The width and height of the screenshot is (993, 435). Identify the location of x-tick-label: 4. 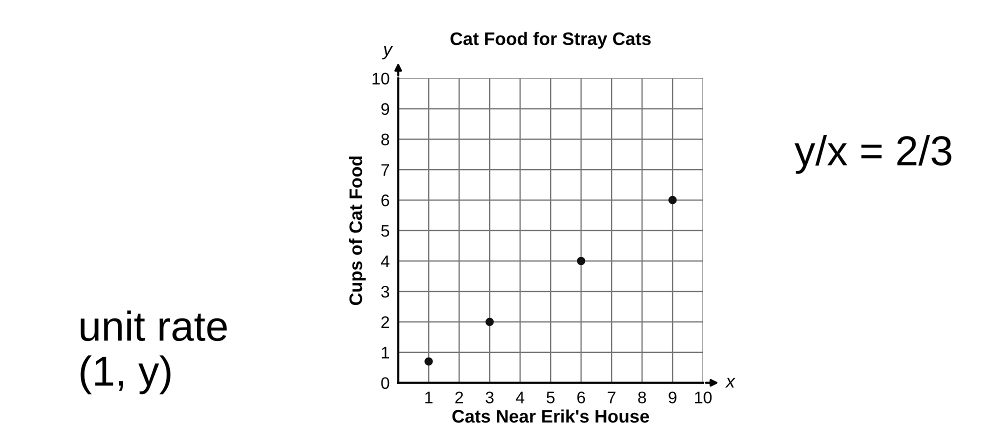
(520, 398).